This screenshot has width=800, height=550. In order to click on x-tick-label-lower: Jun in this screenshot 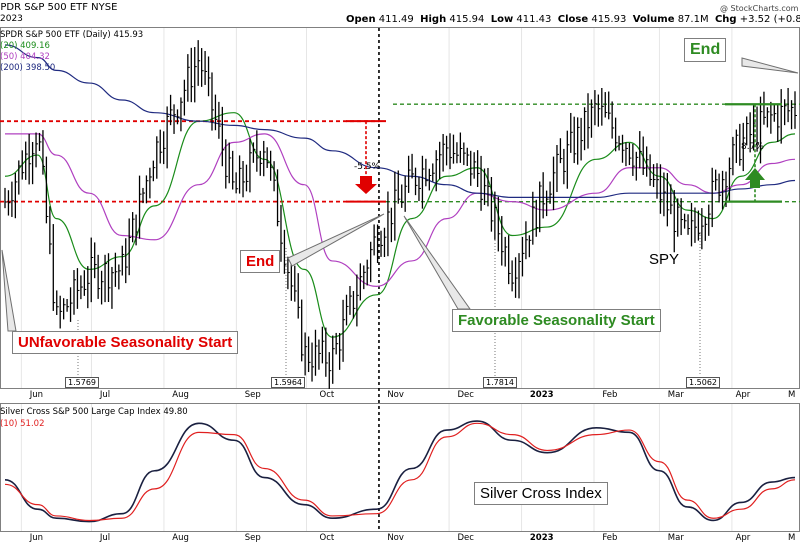, I will do `click(36, 538)`.